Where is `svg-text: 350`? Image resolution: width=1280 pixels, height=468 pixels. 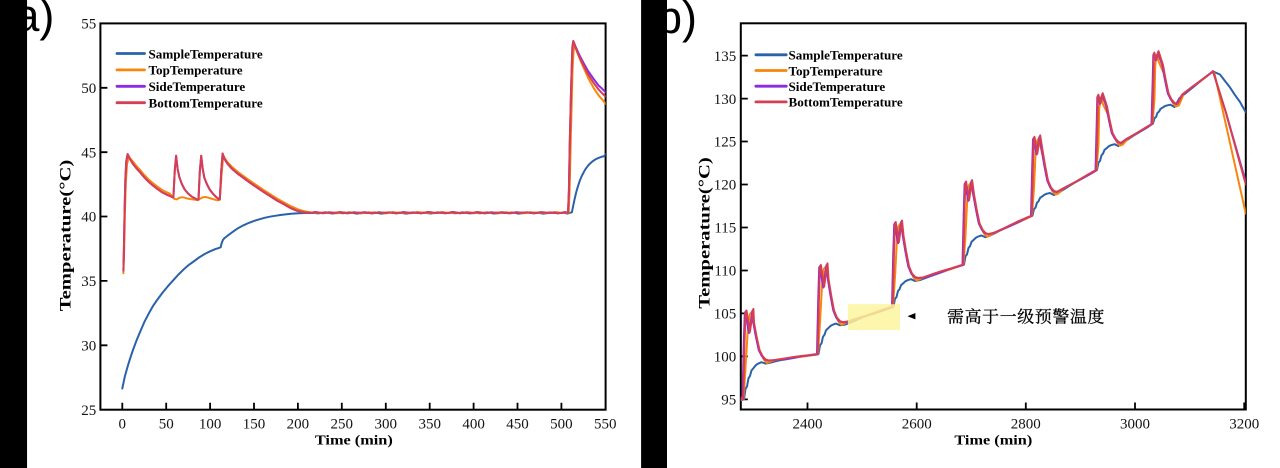 svg-text: 350 is located at coordinates (429, 424).